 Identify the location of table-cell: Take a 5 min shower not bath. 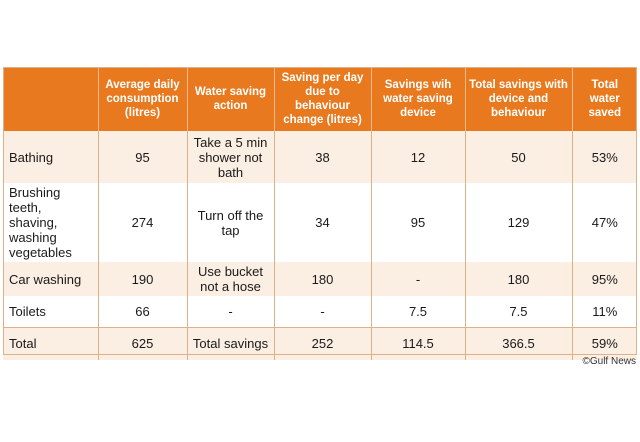
(231, 157).